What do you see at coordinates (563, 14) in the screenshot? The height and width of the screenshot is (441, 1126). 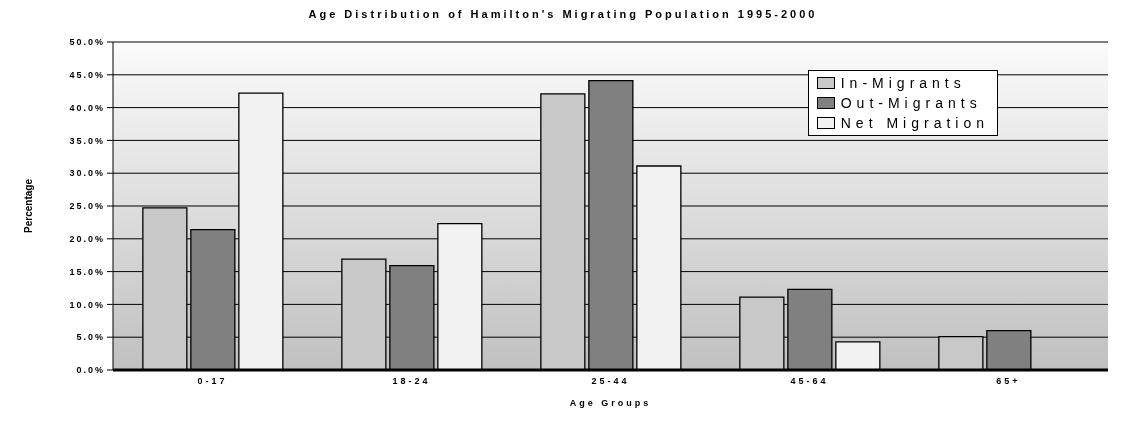 I see `chart-title: Age Distribution of Hamilton's Migrating Population 1995-2000` at bounding box center [563, 14].